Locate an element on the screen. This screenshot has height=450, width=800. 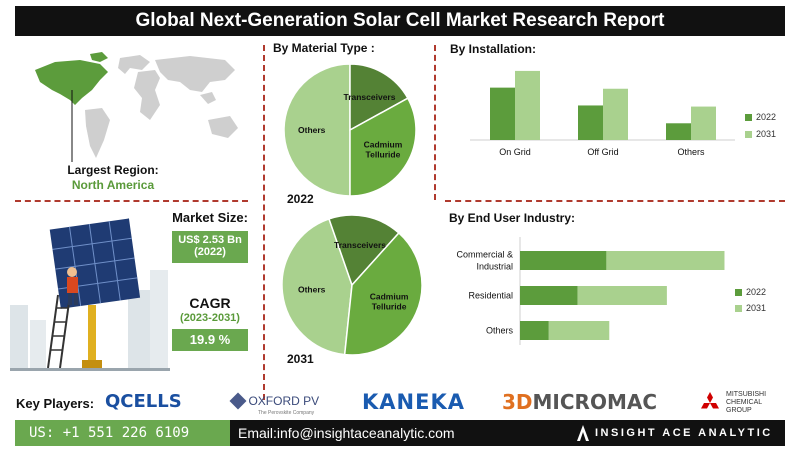
qcells-logo: QCELLS is located at coordinates (143, 401).